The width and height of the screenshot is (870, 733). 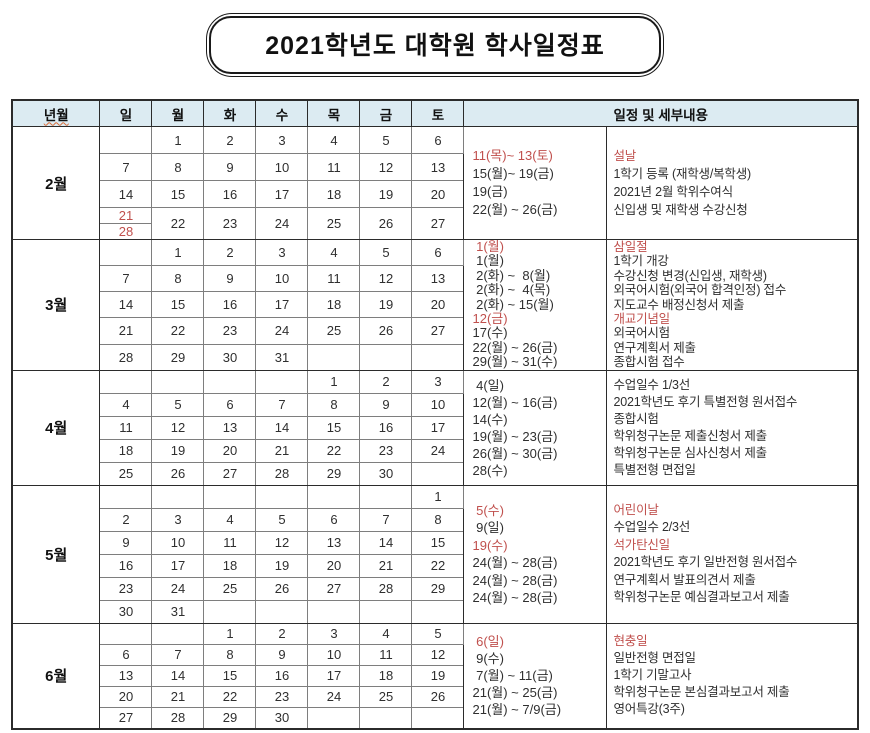 What do you see at coordinates (515, 402) in the screenshot?
I see `schedule-date: 12(월) ~ 16(금)` at bounding box center [515, 402].